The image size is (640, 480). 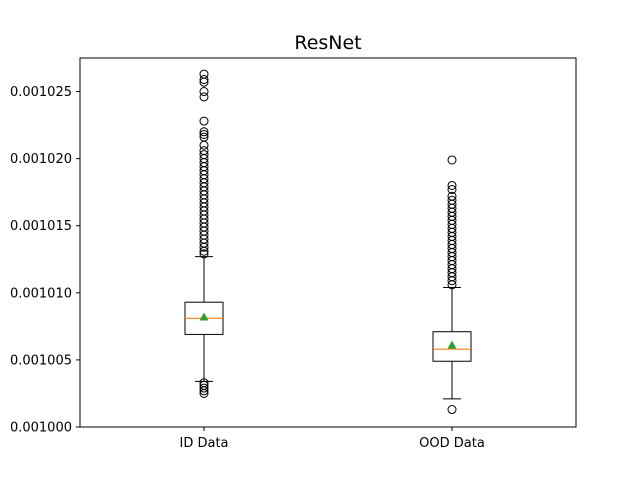 What do you see at coordinates (41, 360) in the screenshot?
I see `y-tick-label: 0.001005` at bounding box center [41, 360].